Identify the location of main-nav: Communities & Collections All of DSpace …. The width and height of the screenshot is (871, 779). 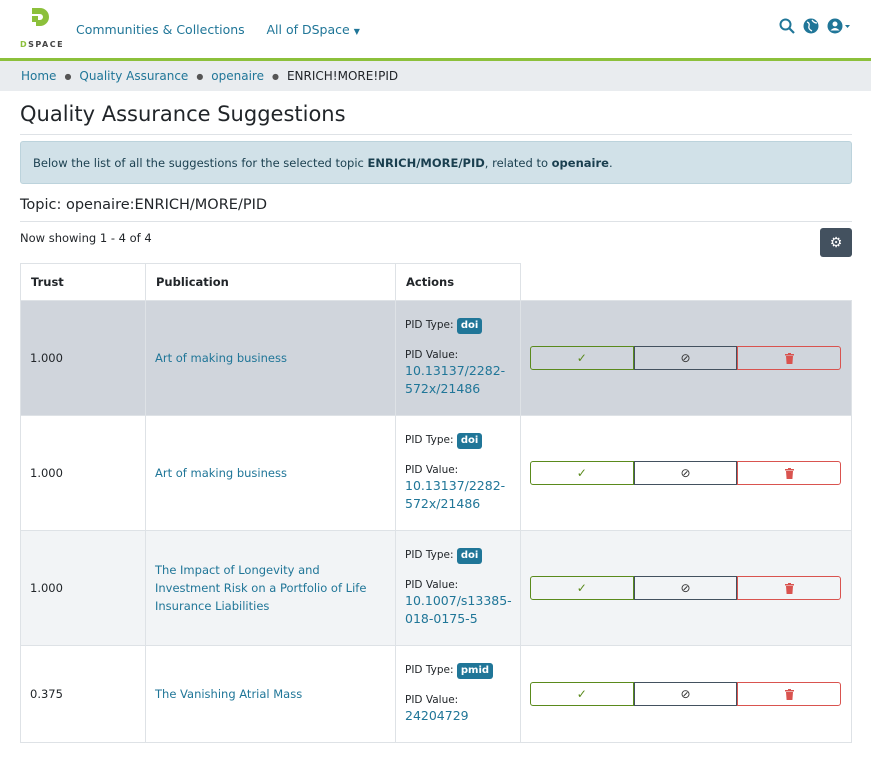
(227, 29).